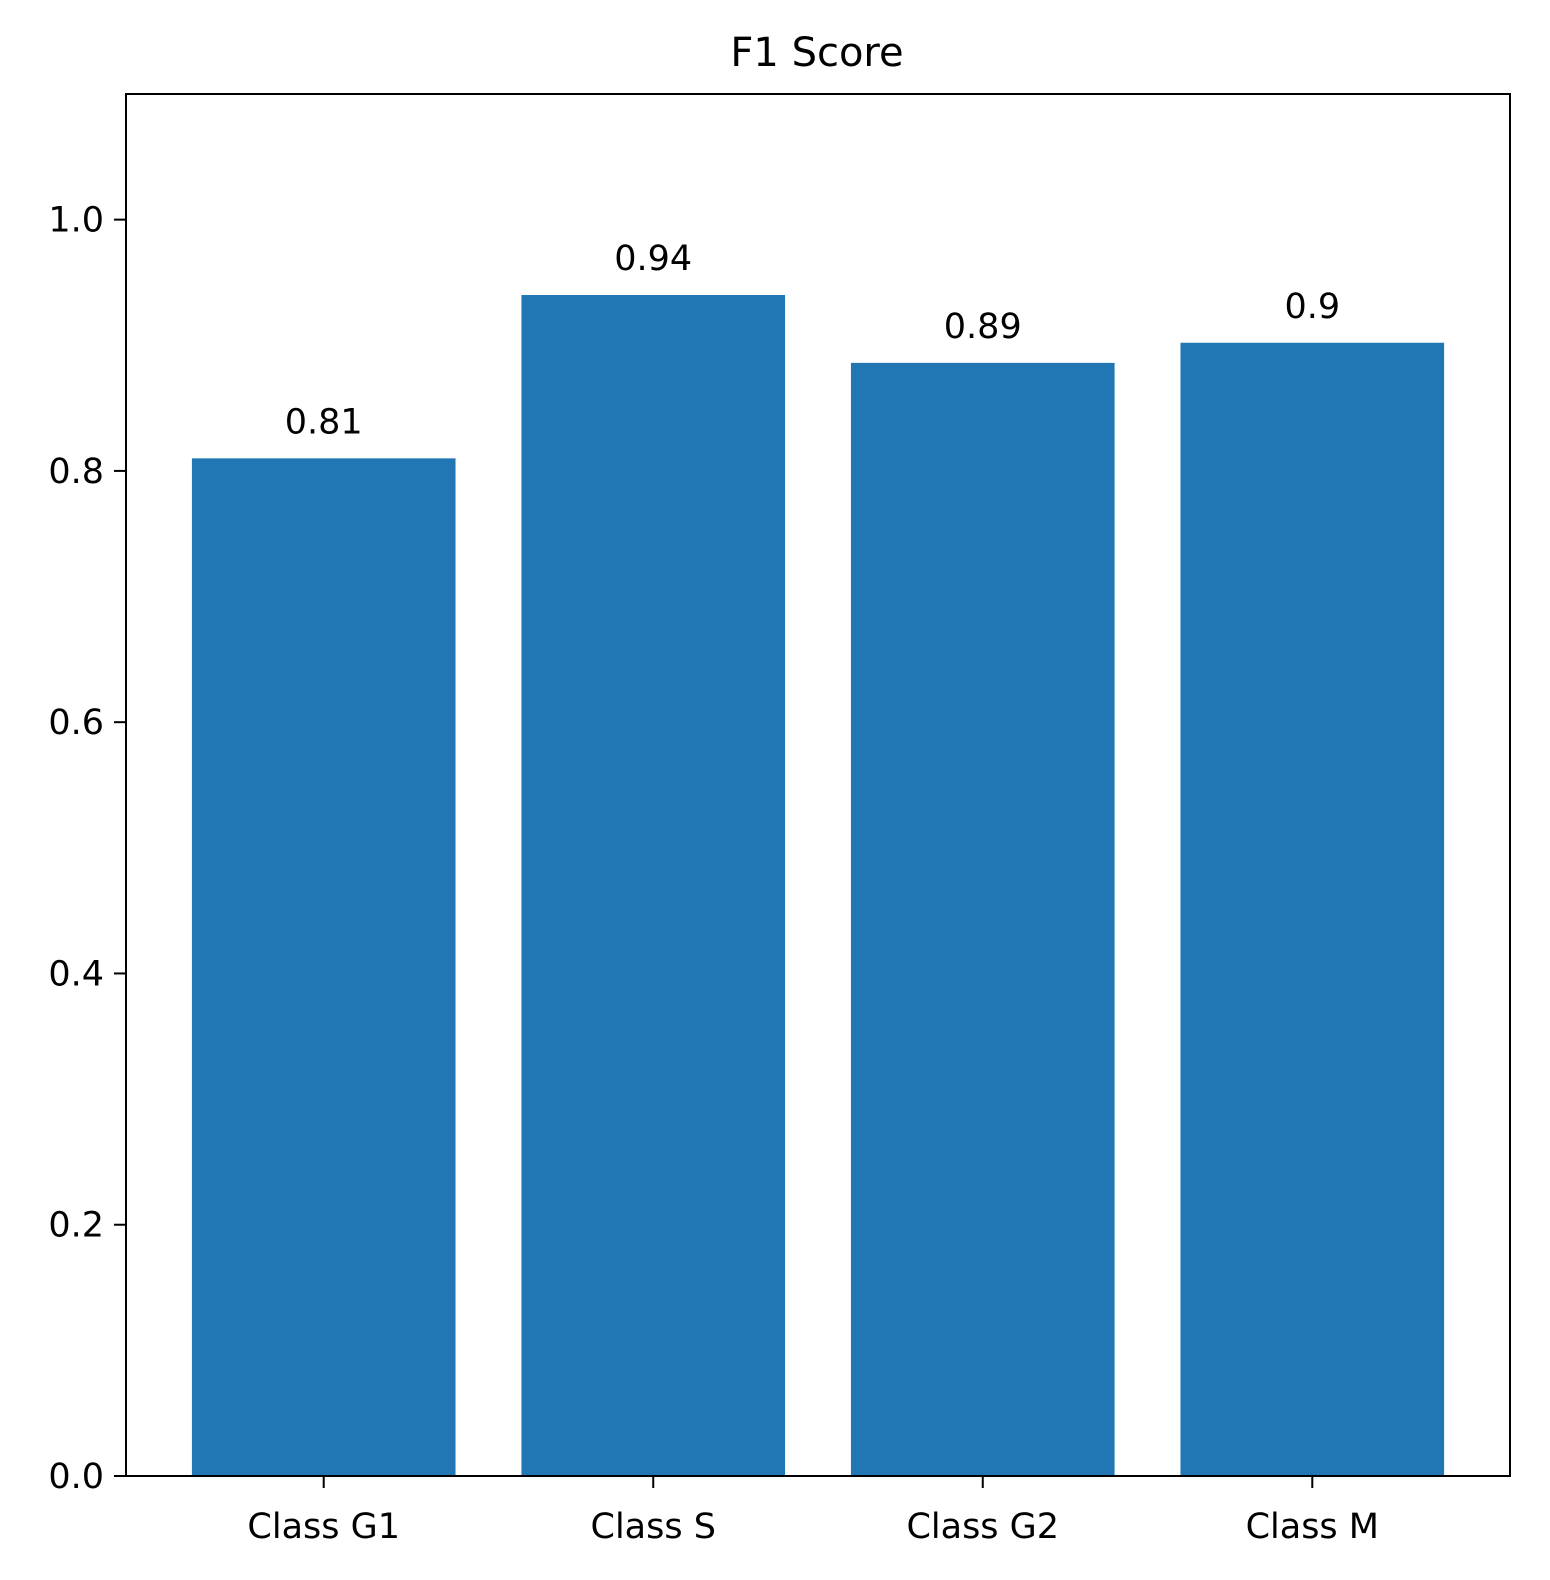  Describe the element at coordinates (653, 1527) in the screenshot. I see `x-tick-label: Class S` at that location.